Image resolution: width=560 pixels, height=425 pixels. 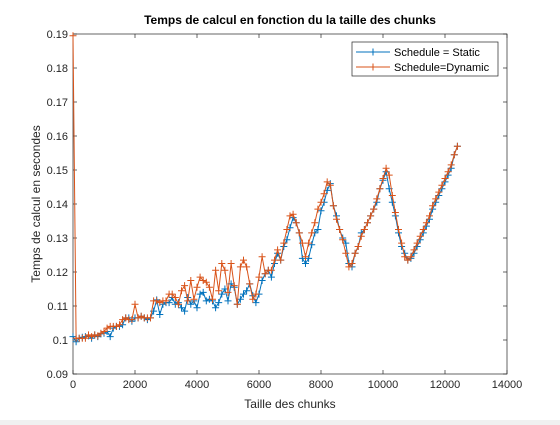 What do you see at coordinates (57, 239) in the screenshot?
I see `y-tick-label: 0.13` at bounding box center [57, 239].